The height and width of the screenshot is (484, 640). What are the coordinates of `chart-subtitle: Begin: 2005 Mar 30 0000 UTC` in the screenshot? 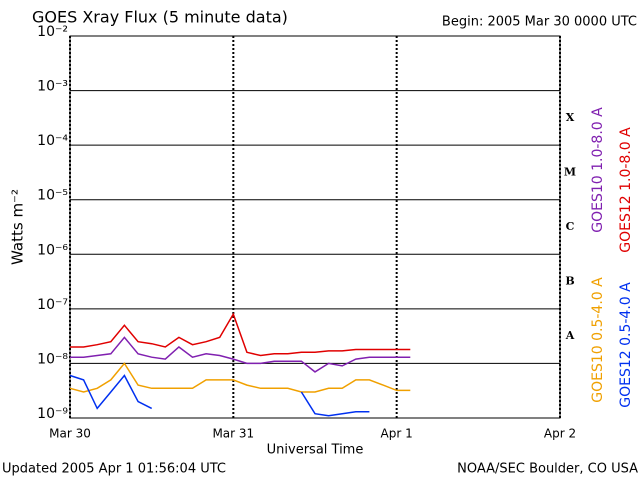 It's located at (539, 22).